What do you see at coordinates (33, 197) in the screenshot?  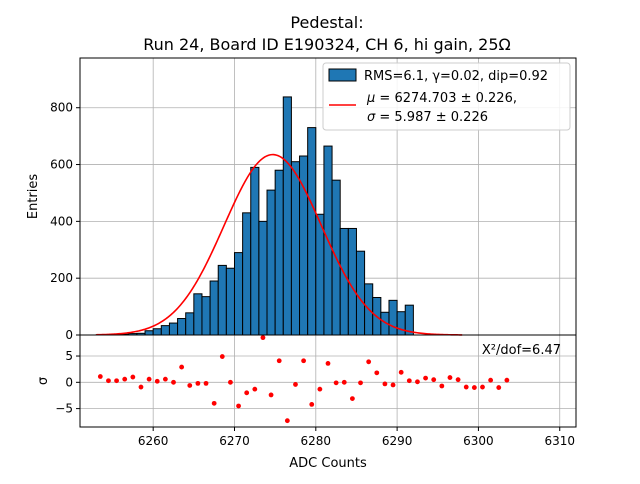 I see `histogram-ylabel: Entries` at bounding box center [33, 197].